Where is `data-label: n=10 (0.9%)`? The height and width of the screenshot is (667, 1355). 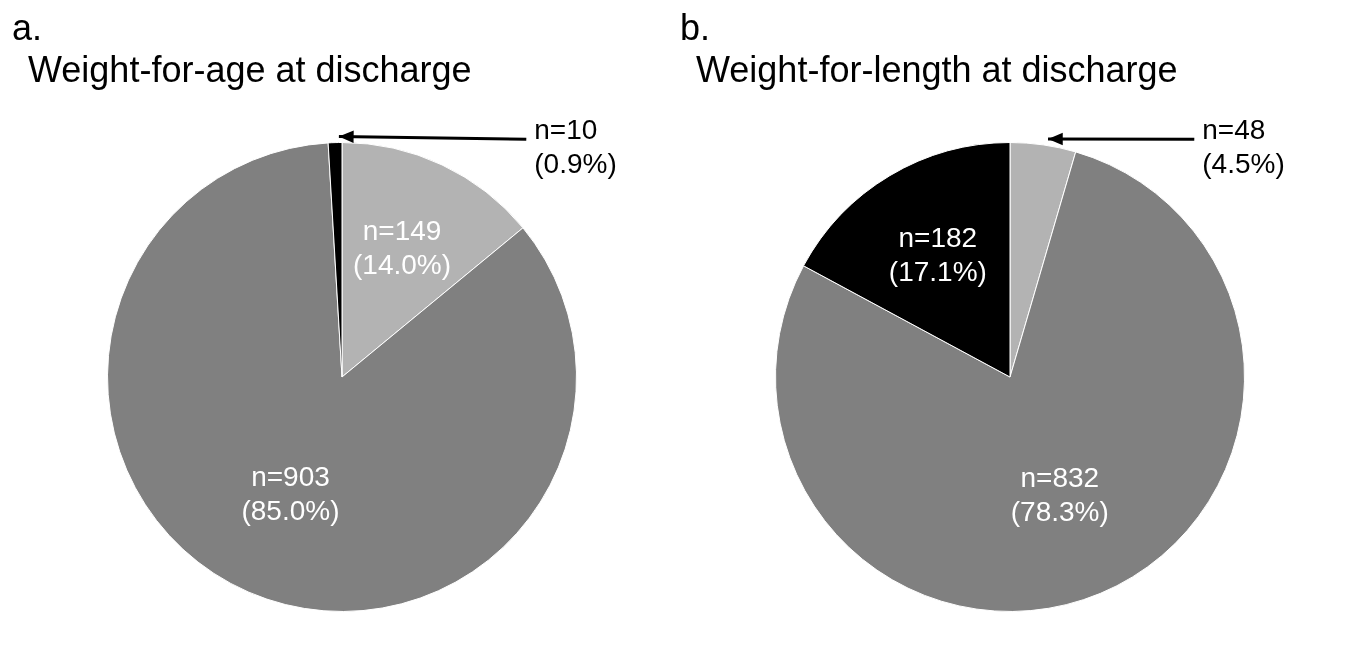
data-label: n=10 (0.9%) is located at coordinates (575, 146).